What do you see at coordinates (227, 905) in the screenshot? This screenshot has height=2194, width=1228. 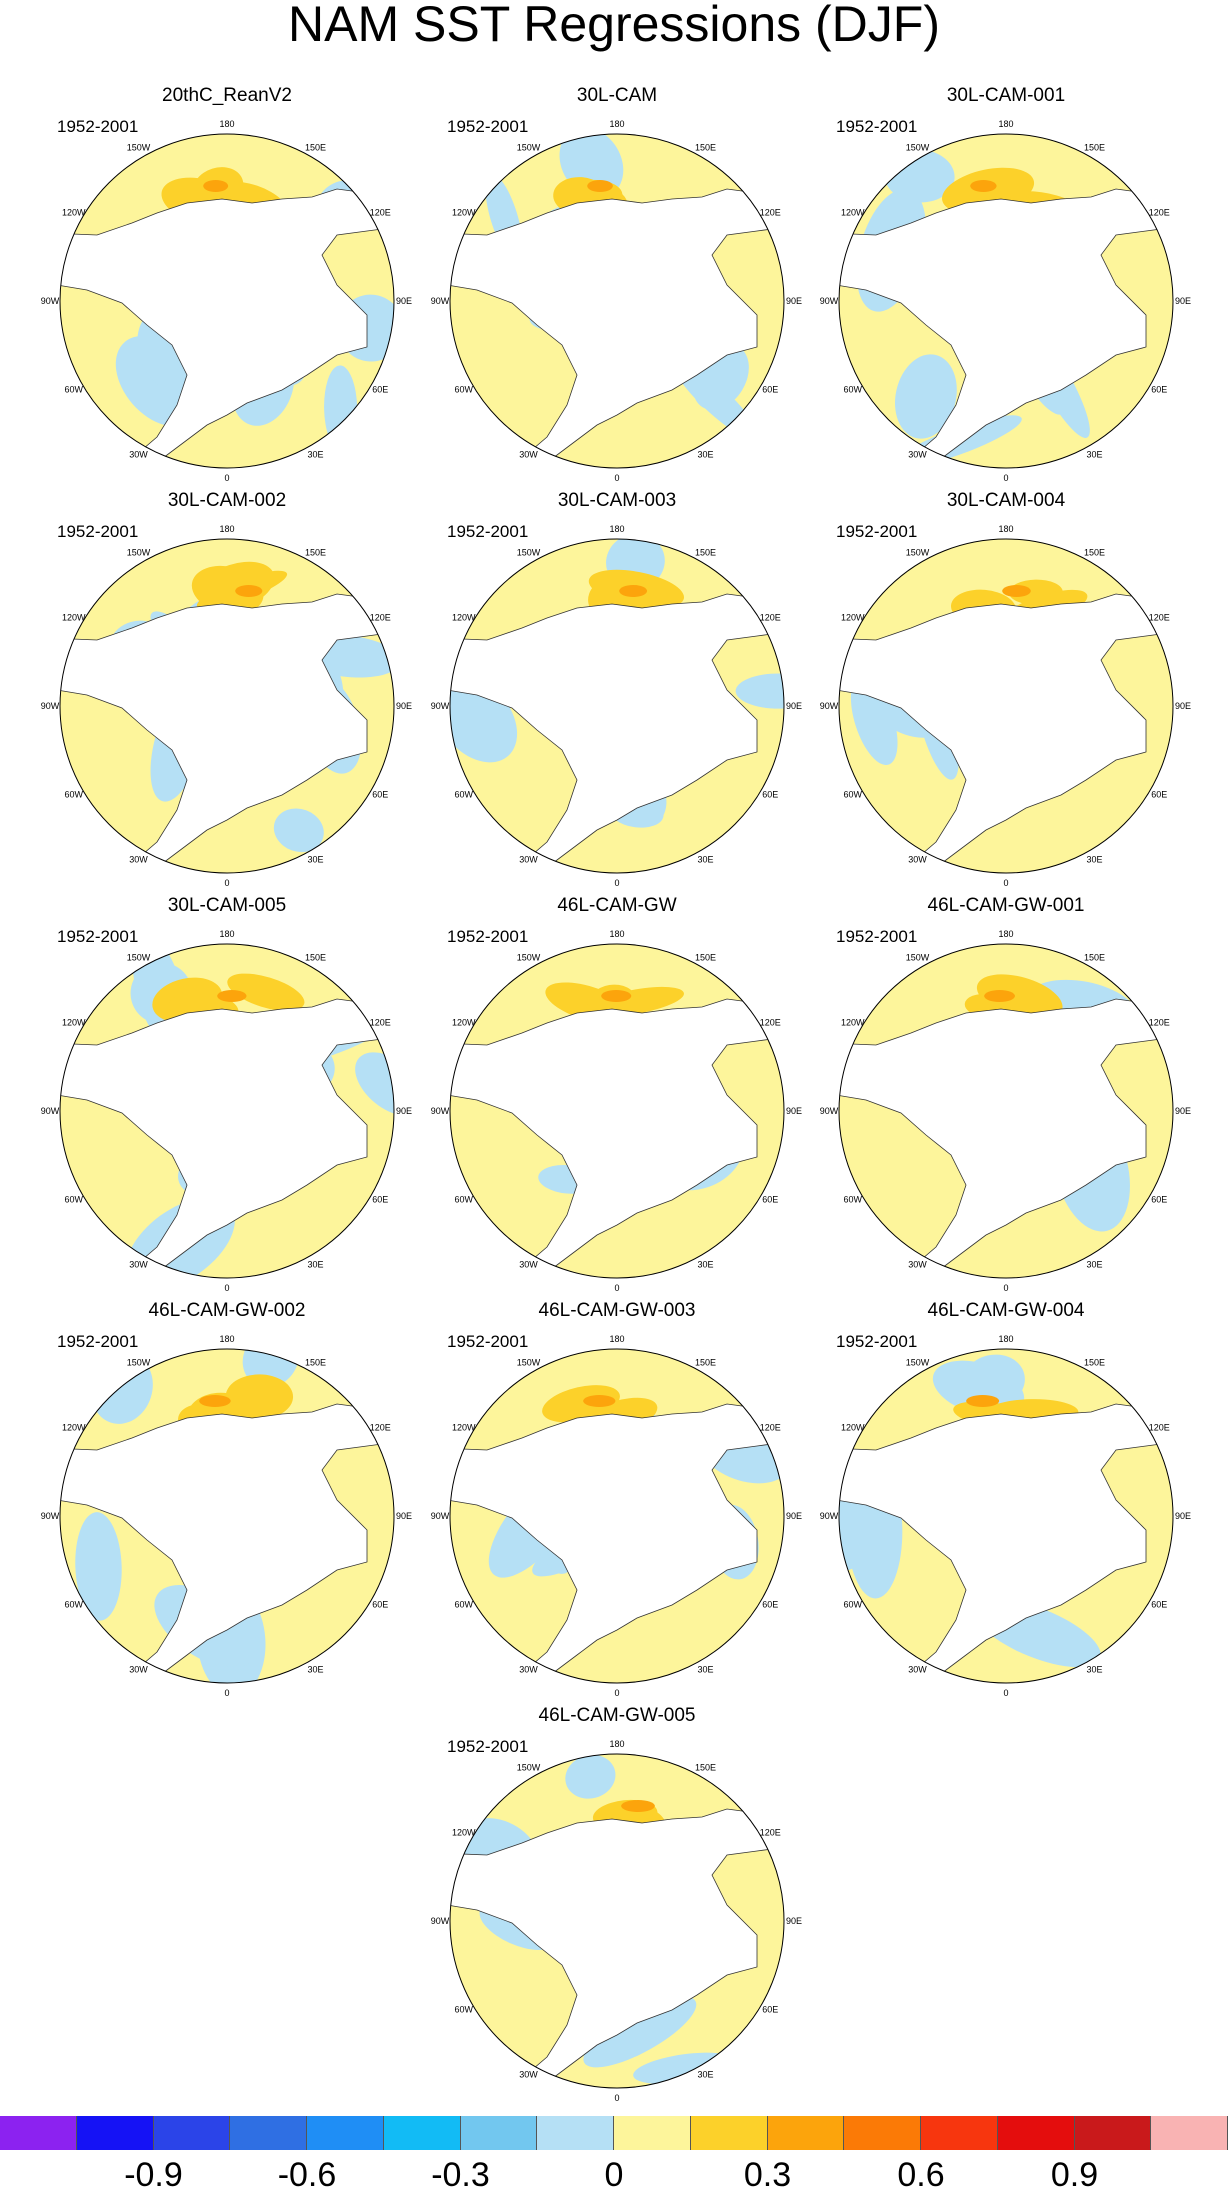 I see `panel-title: 30L-CAM-005` at bounding box center [227, 905].